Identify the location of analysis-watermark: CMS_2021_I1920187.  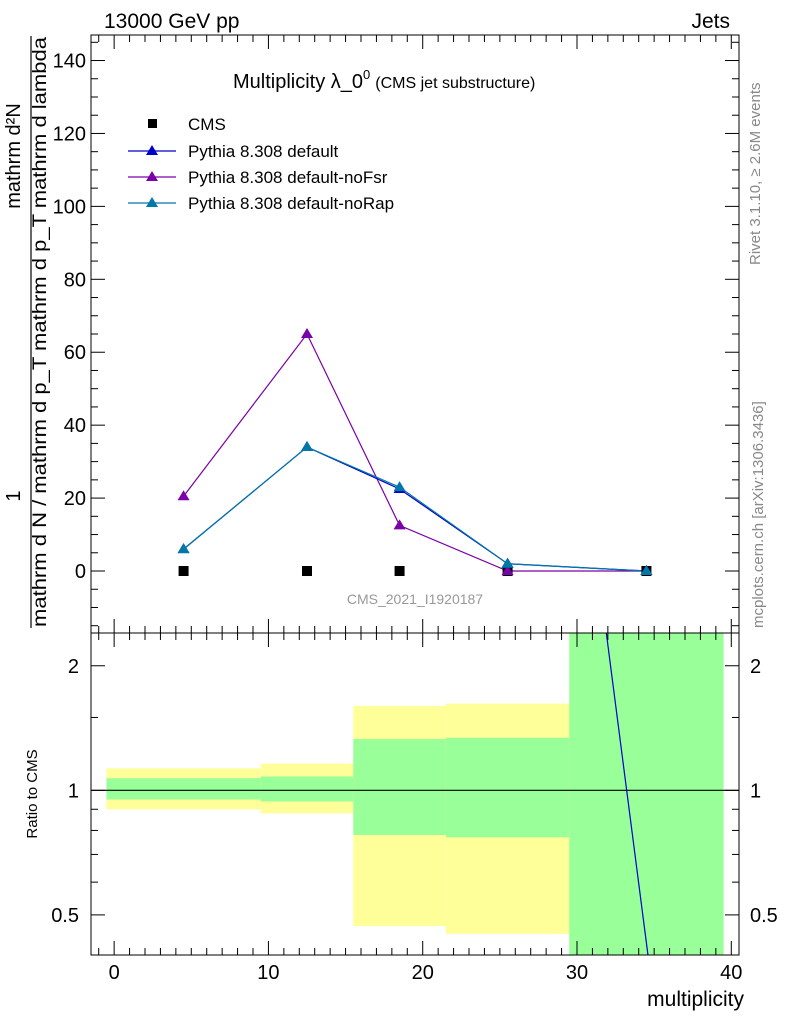
(415, 599).